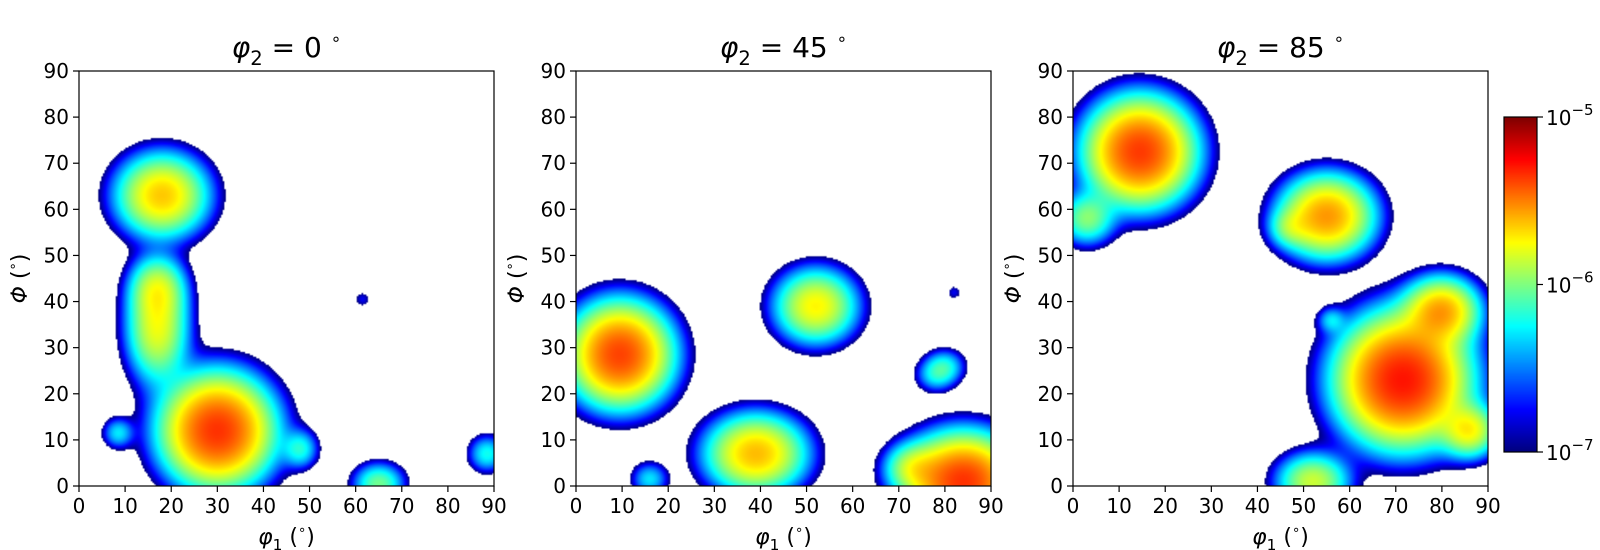 The image size is (1600, 550). Describe the element at coordinates (286, 48) in the screenshot. I see `panel-title: φ2 = 0 ∘` at that location.